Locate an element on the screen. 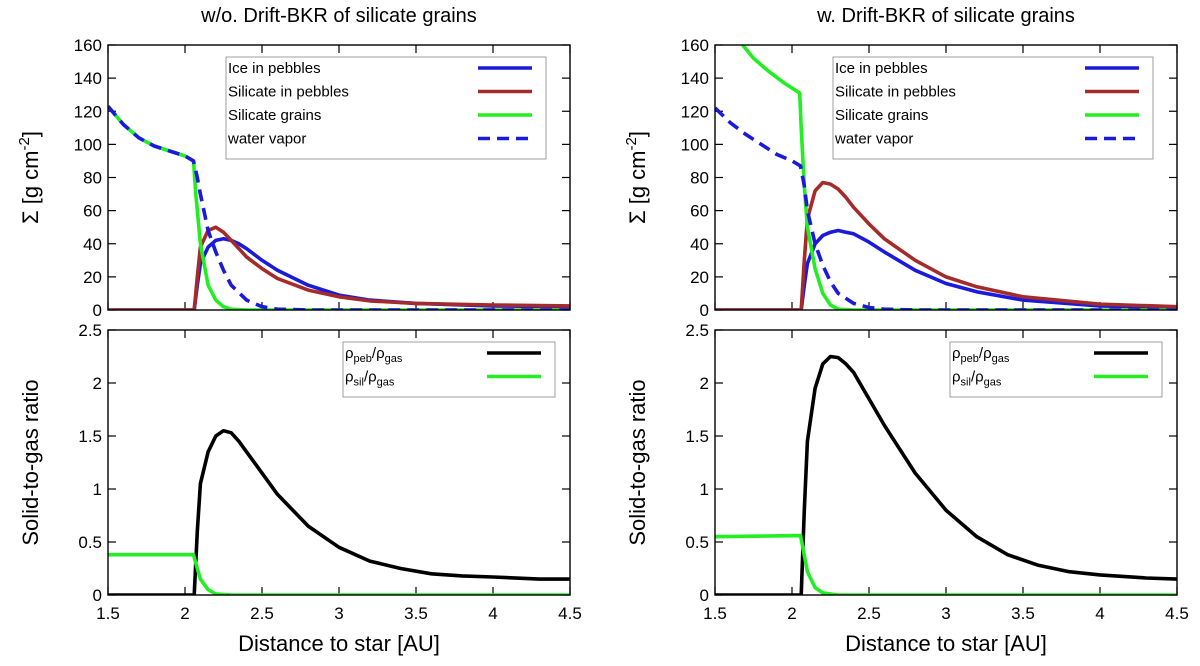 The image size is (1200, 666). legend-label-sub1: peb is located at coordinates (970, 359).